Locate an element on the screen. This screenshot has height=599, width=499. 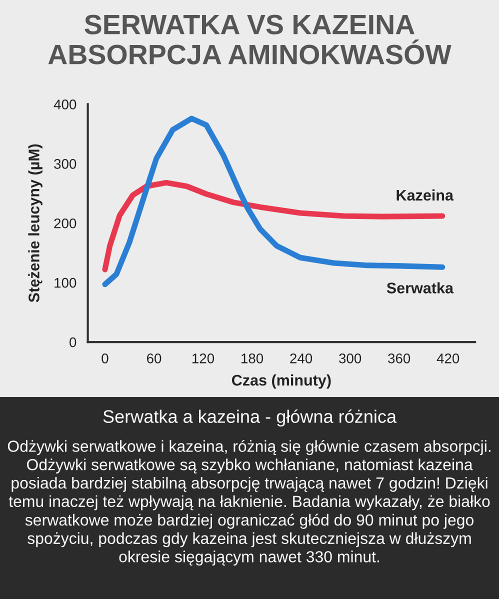
x-tick-label: 180 is located at coordinates (253, 359).